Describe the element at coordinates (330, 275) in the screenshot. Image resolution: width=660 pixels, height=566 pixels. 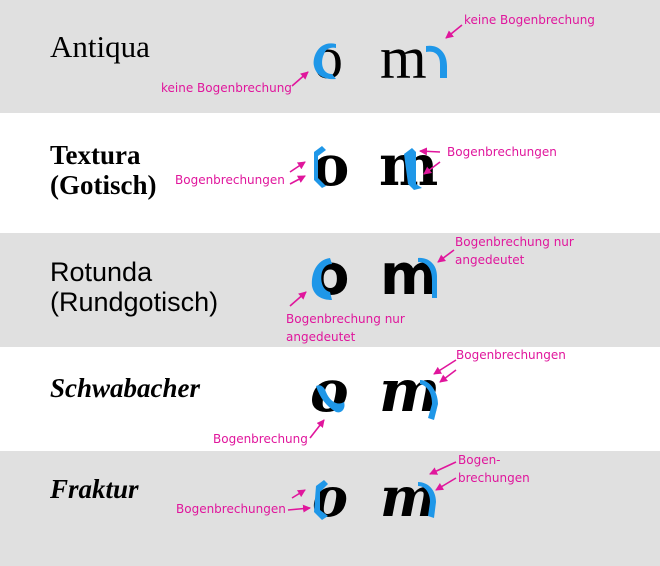
I see `letter-o-rotunda: o` at that location.